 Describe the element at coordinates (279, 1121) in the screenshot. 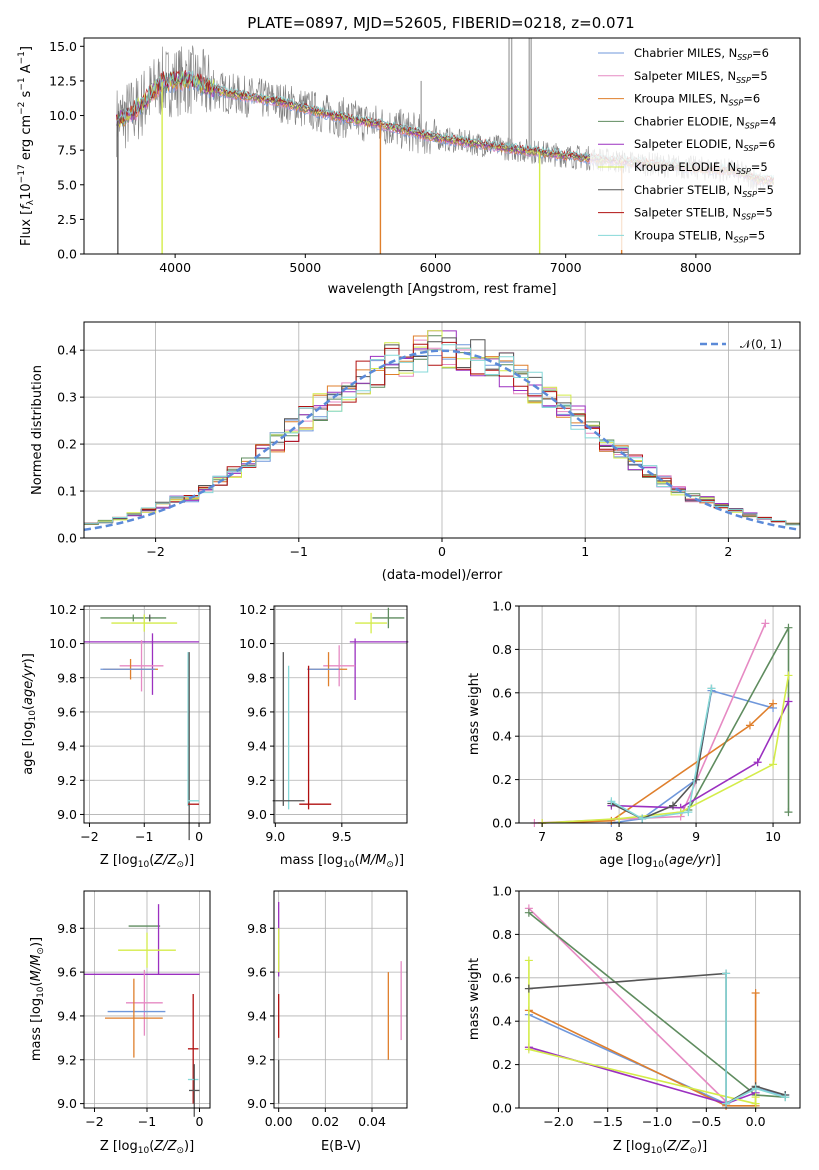

I see `x-tick-label: 0.00` at that location.